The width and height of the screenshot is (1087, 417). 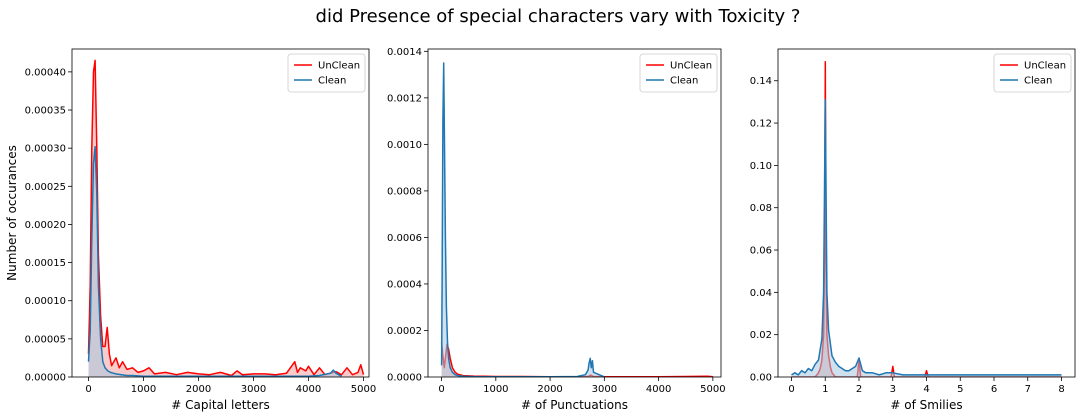 I want to click on y-tick-label: 0.00015, so click(x=45, y=263).